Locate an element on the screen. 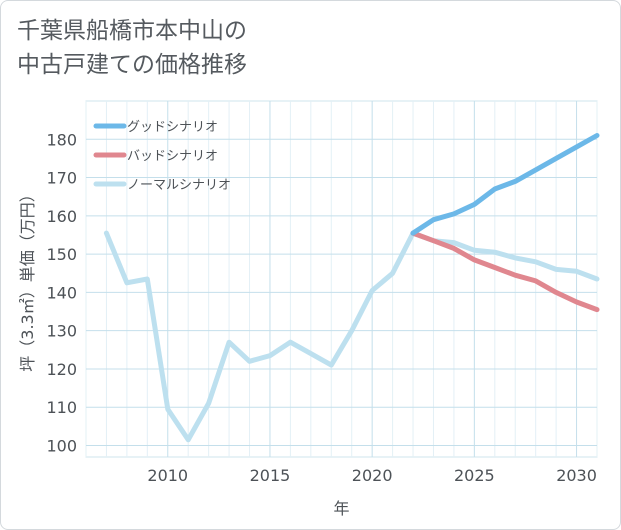 The image size is (621, 530). x-axis-label: 年 is located at coordinates (341, 508).